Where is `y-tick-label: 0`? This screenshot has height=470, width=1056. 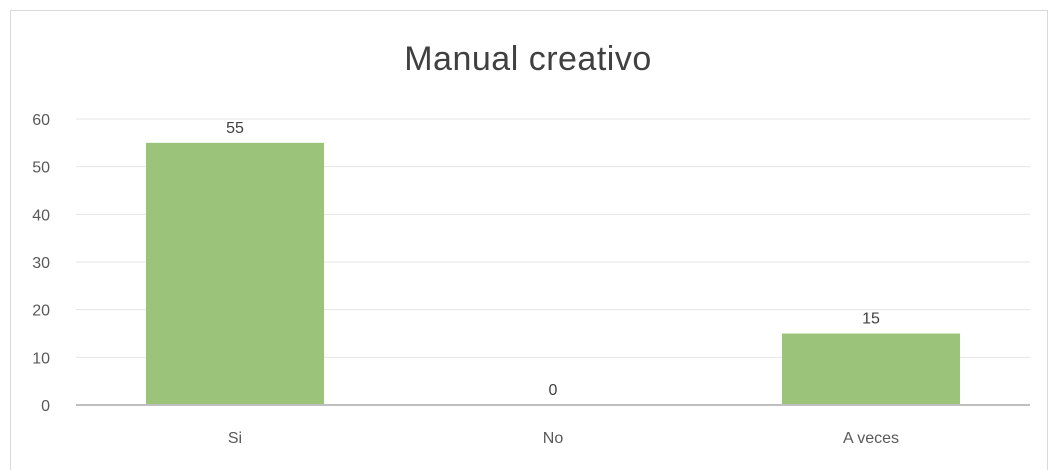 y-tick-label: 0 is located at coordinates (45, 406).